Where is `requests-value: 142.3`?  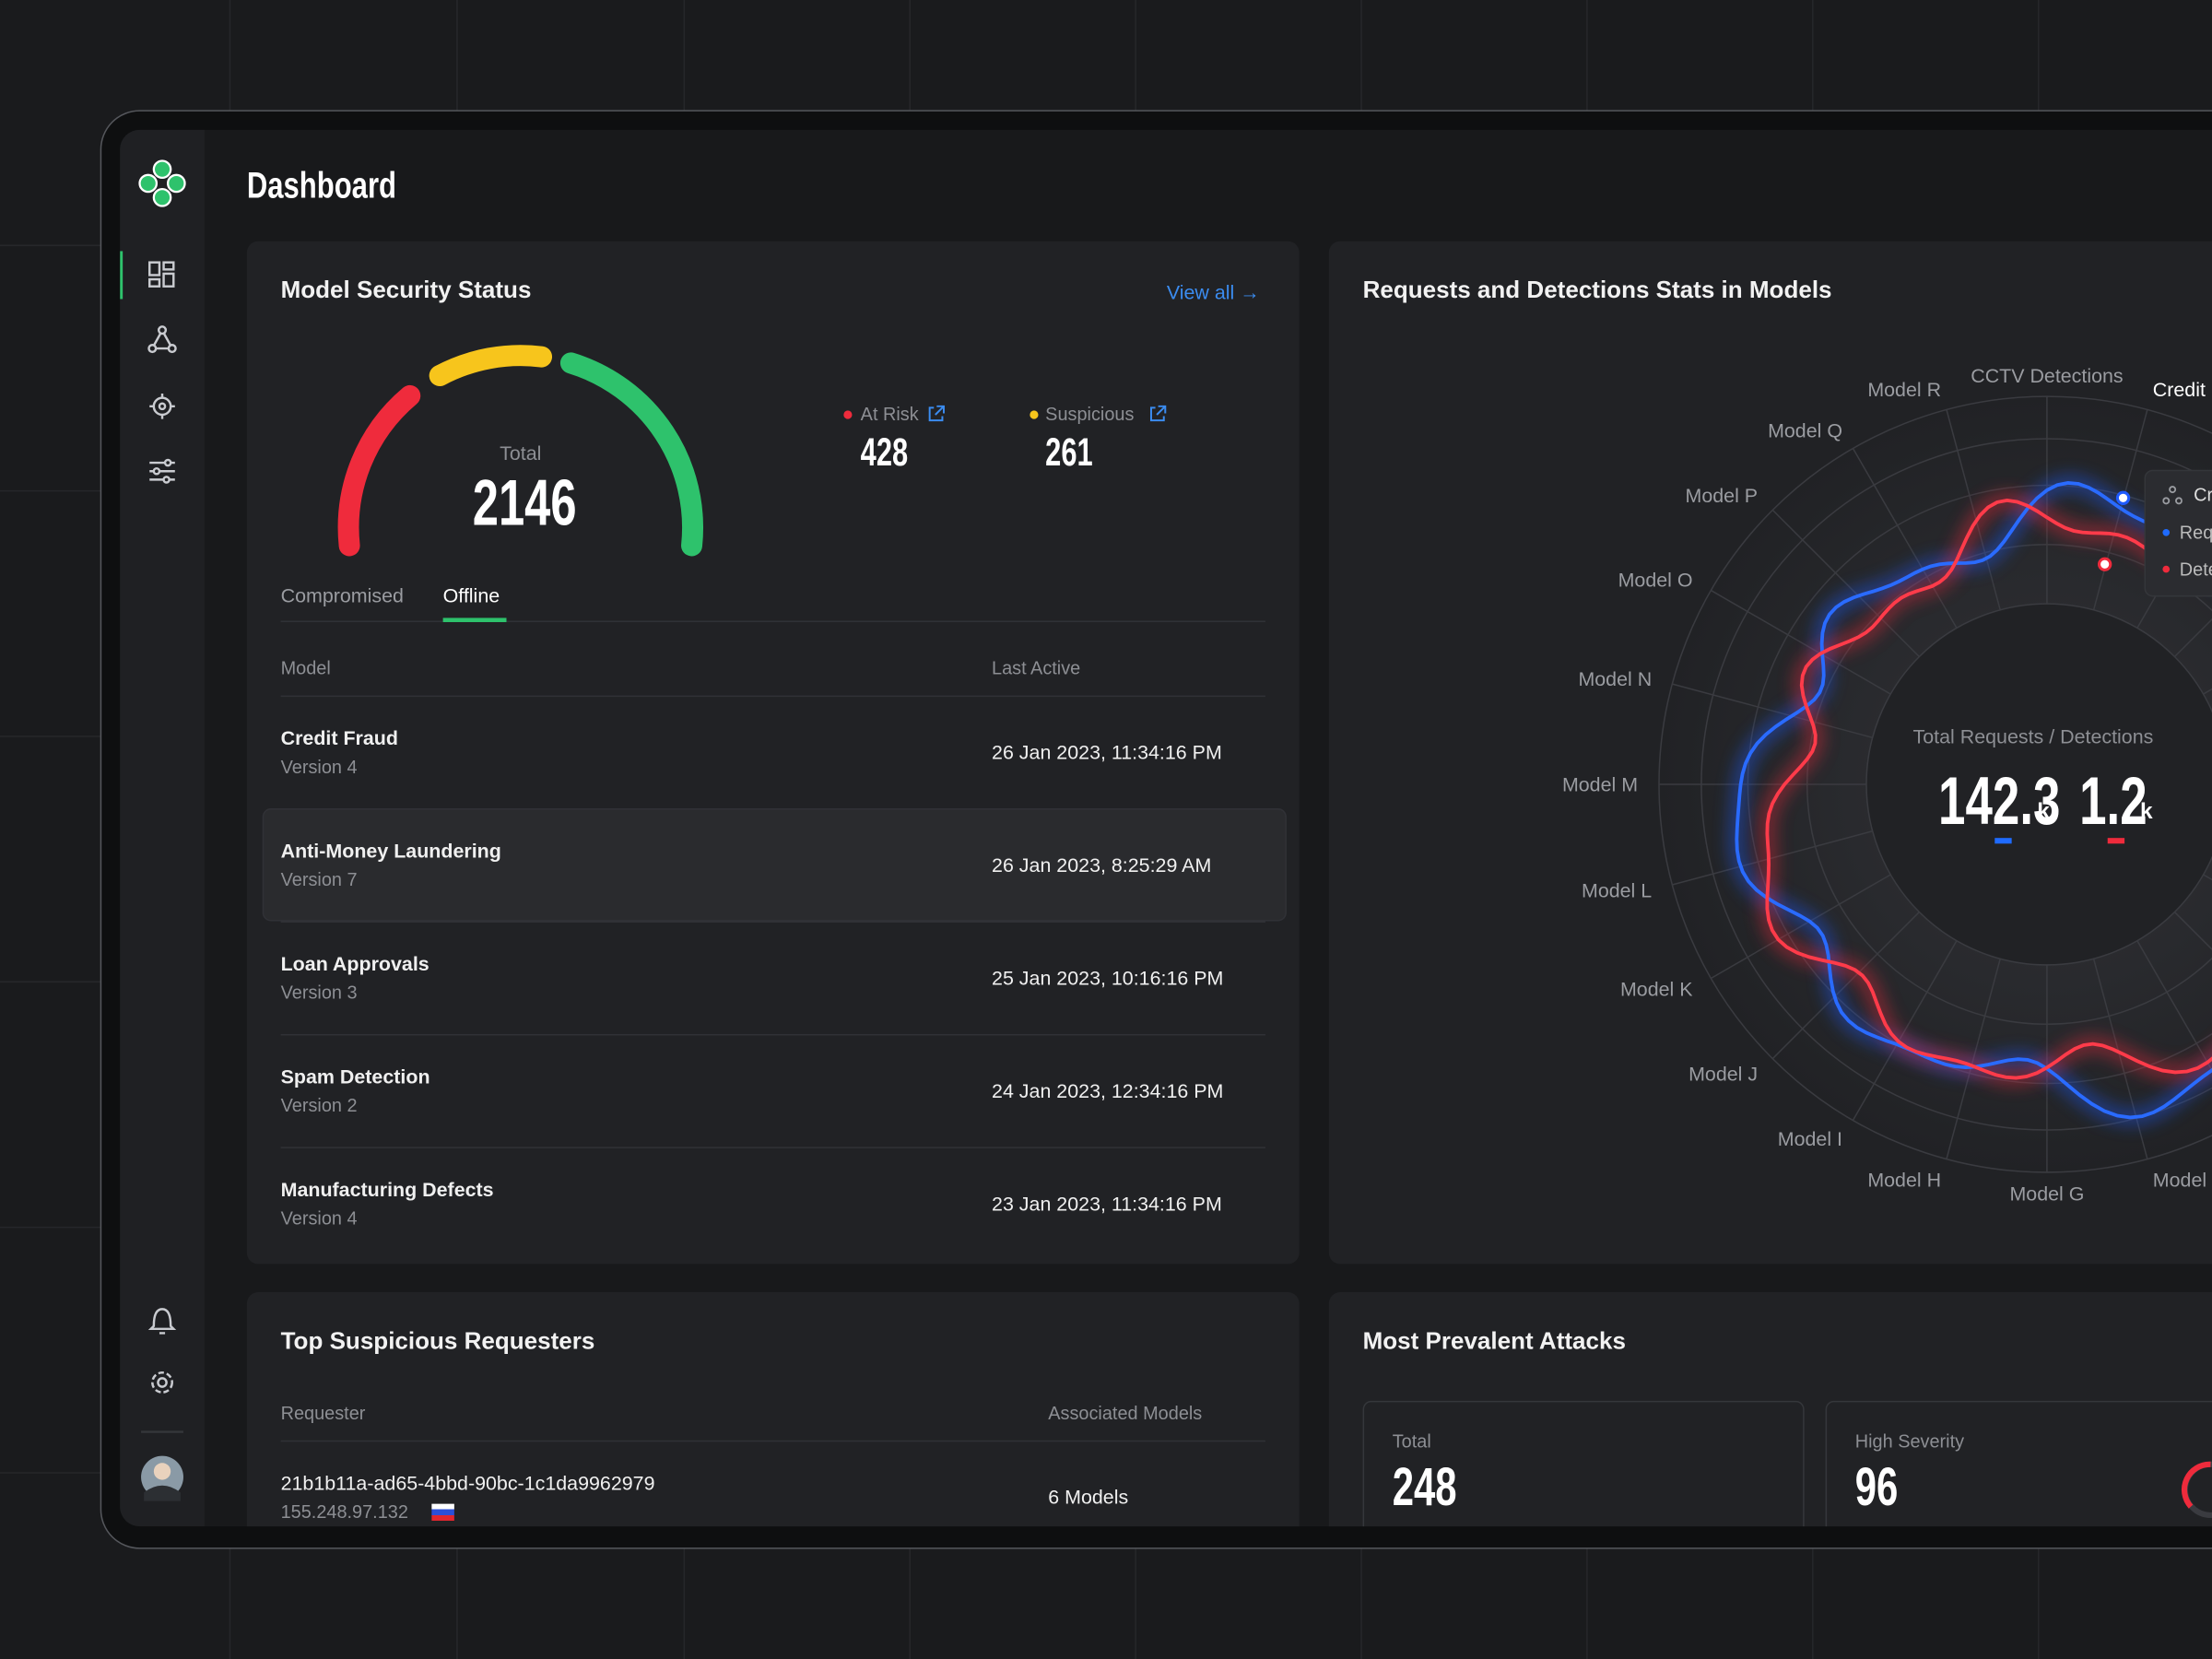
requests-value: 142.3 is located at coordinates (1999, 802).